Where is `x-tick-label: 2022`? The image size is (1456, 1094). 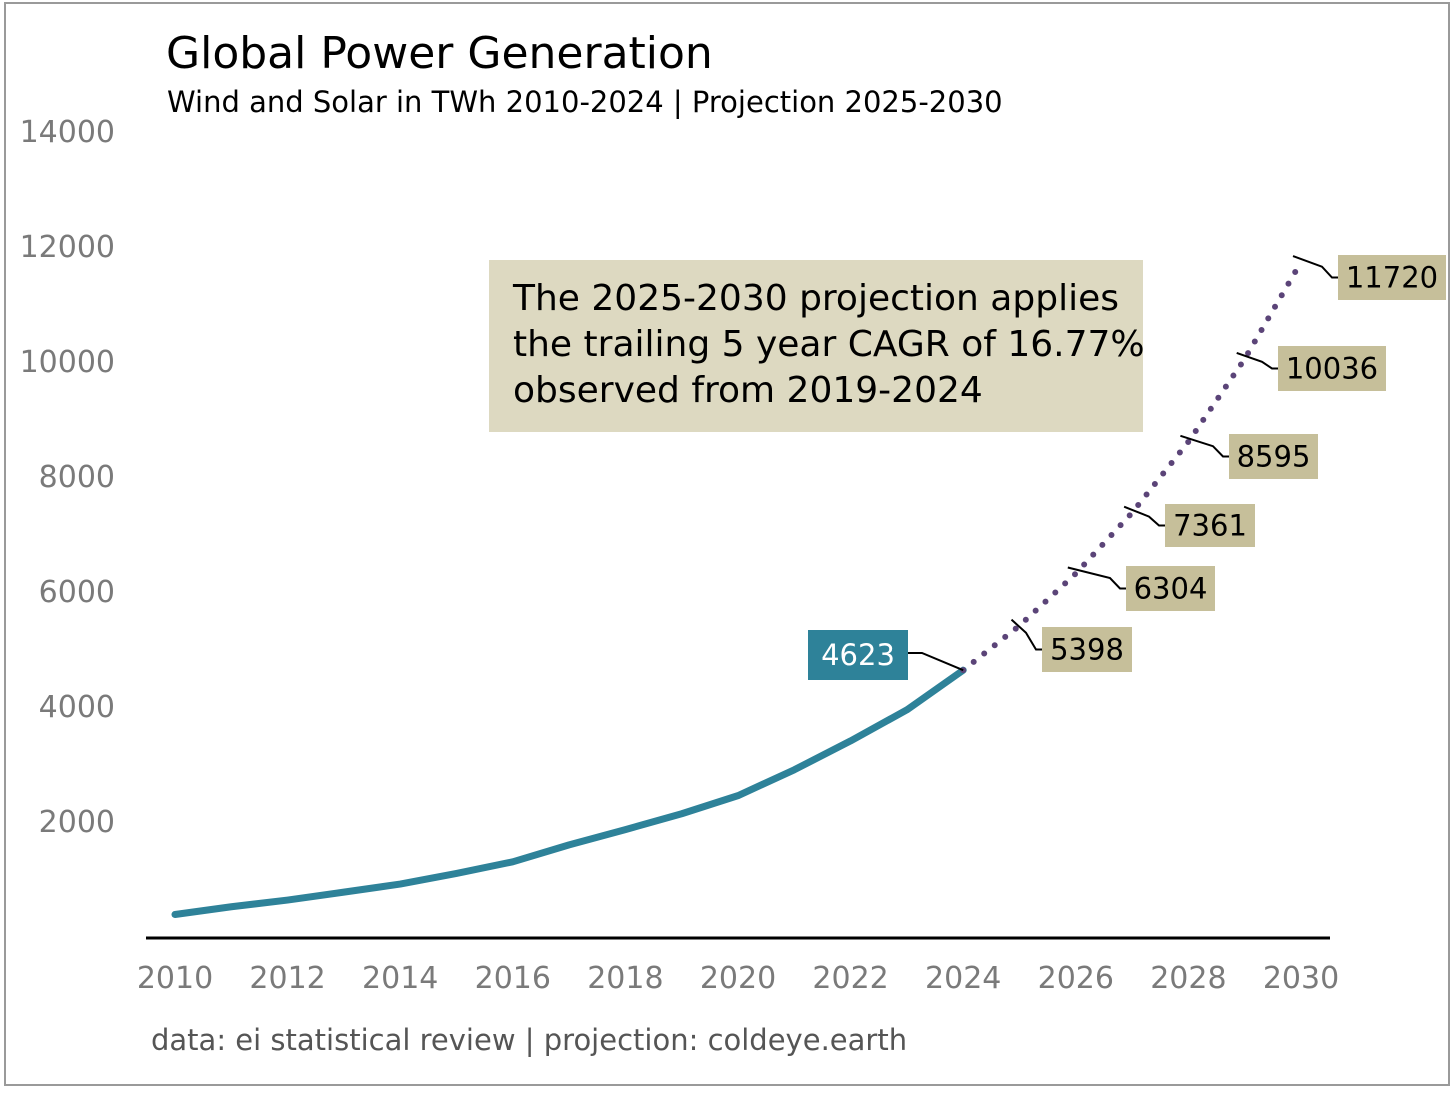
x-tick-label: 2022 is located at coordinates (850, 978).